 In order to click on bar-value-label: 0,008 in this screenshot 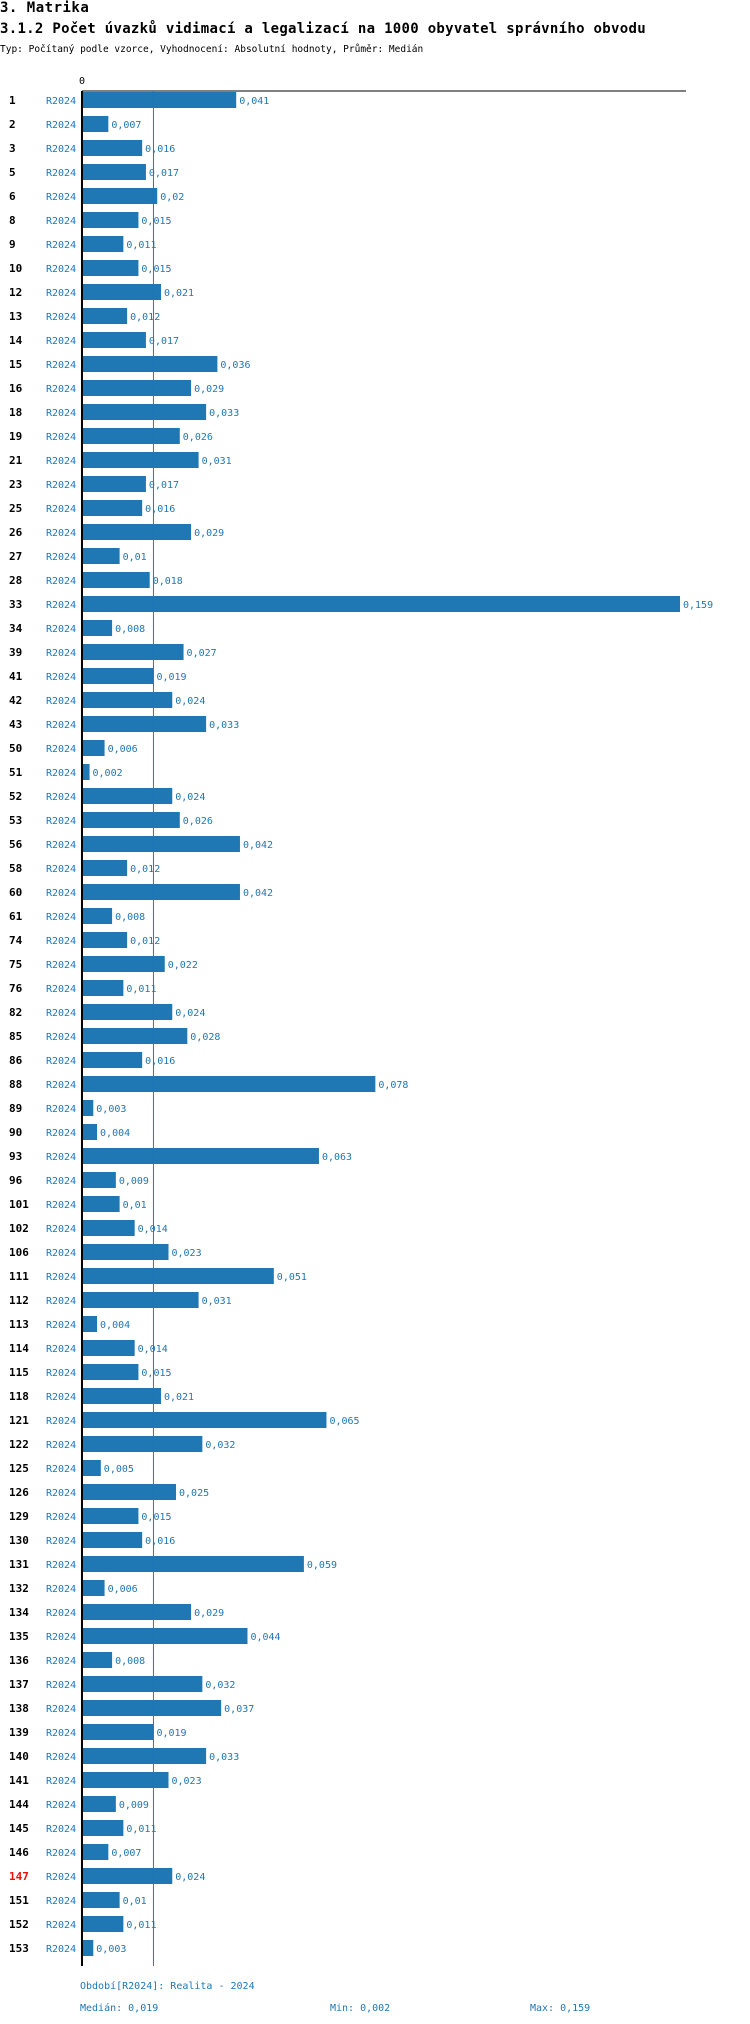, I will do `click(130, 629)`.